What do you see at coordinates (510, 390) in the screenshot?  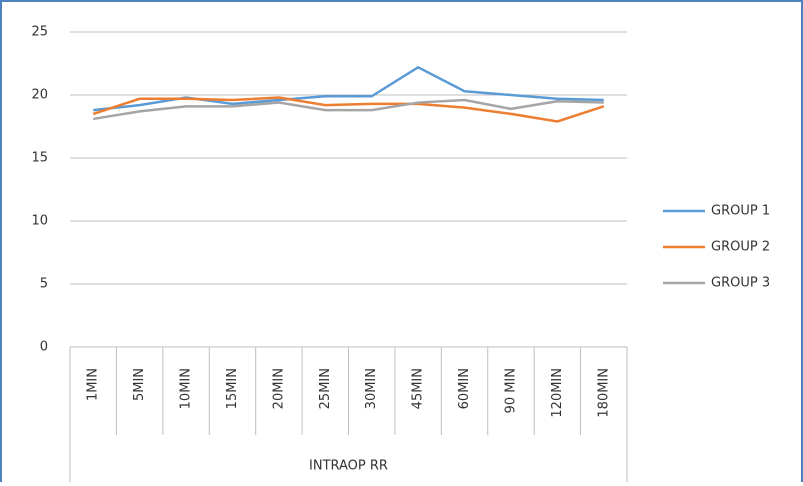 I see `x-tick-label: 90 MIN` at bounding box center [510, 390].